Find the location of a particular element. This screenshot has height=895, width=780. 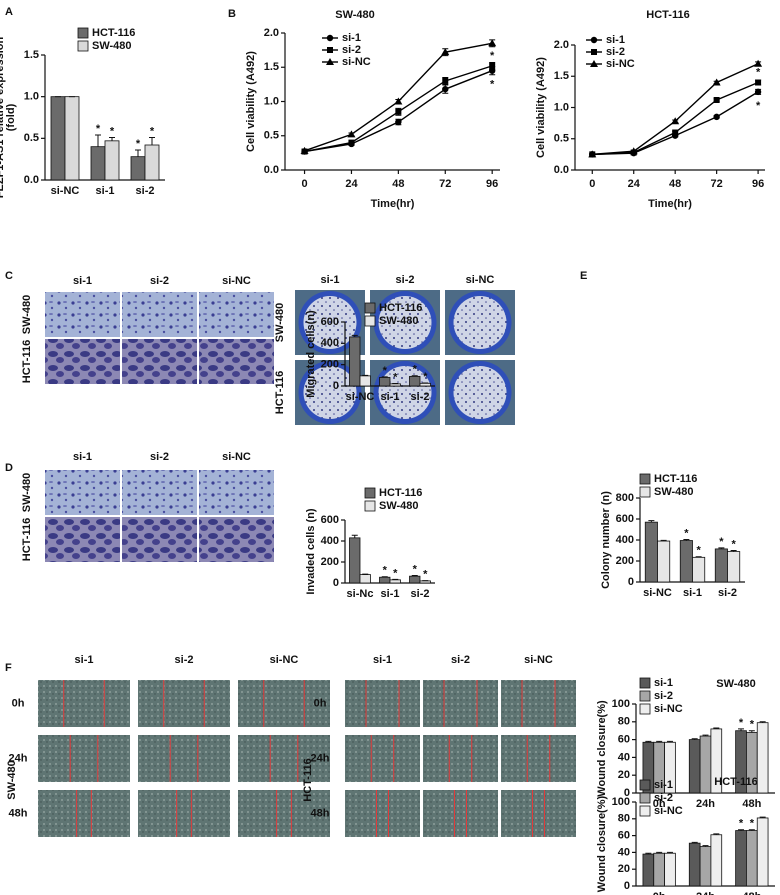

y-axis-title: (fold) is located at coordinates (11, 117).